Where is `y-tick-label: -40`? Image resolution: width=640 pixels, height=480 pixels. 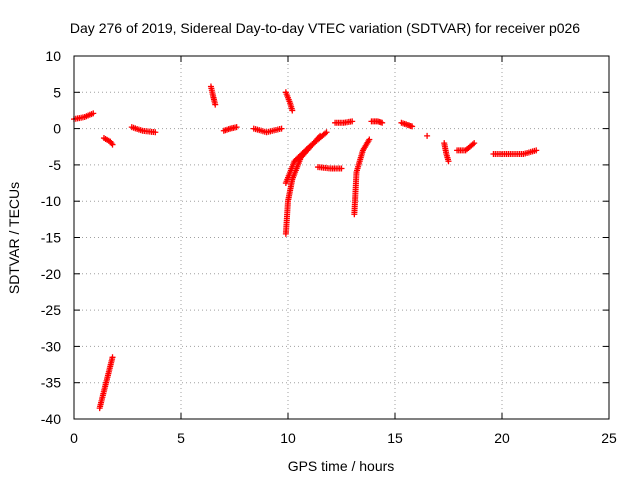
y-tick-label: -40 is located at coordinates (51, 419).